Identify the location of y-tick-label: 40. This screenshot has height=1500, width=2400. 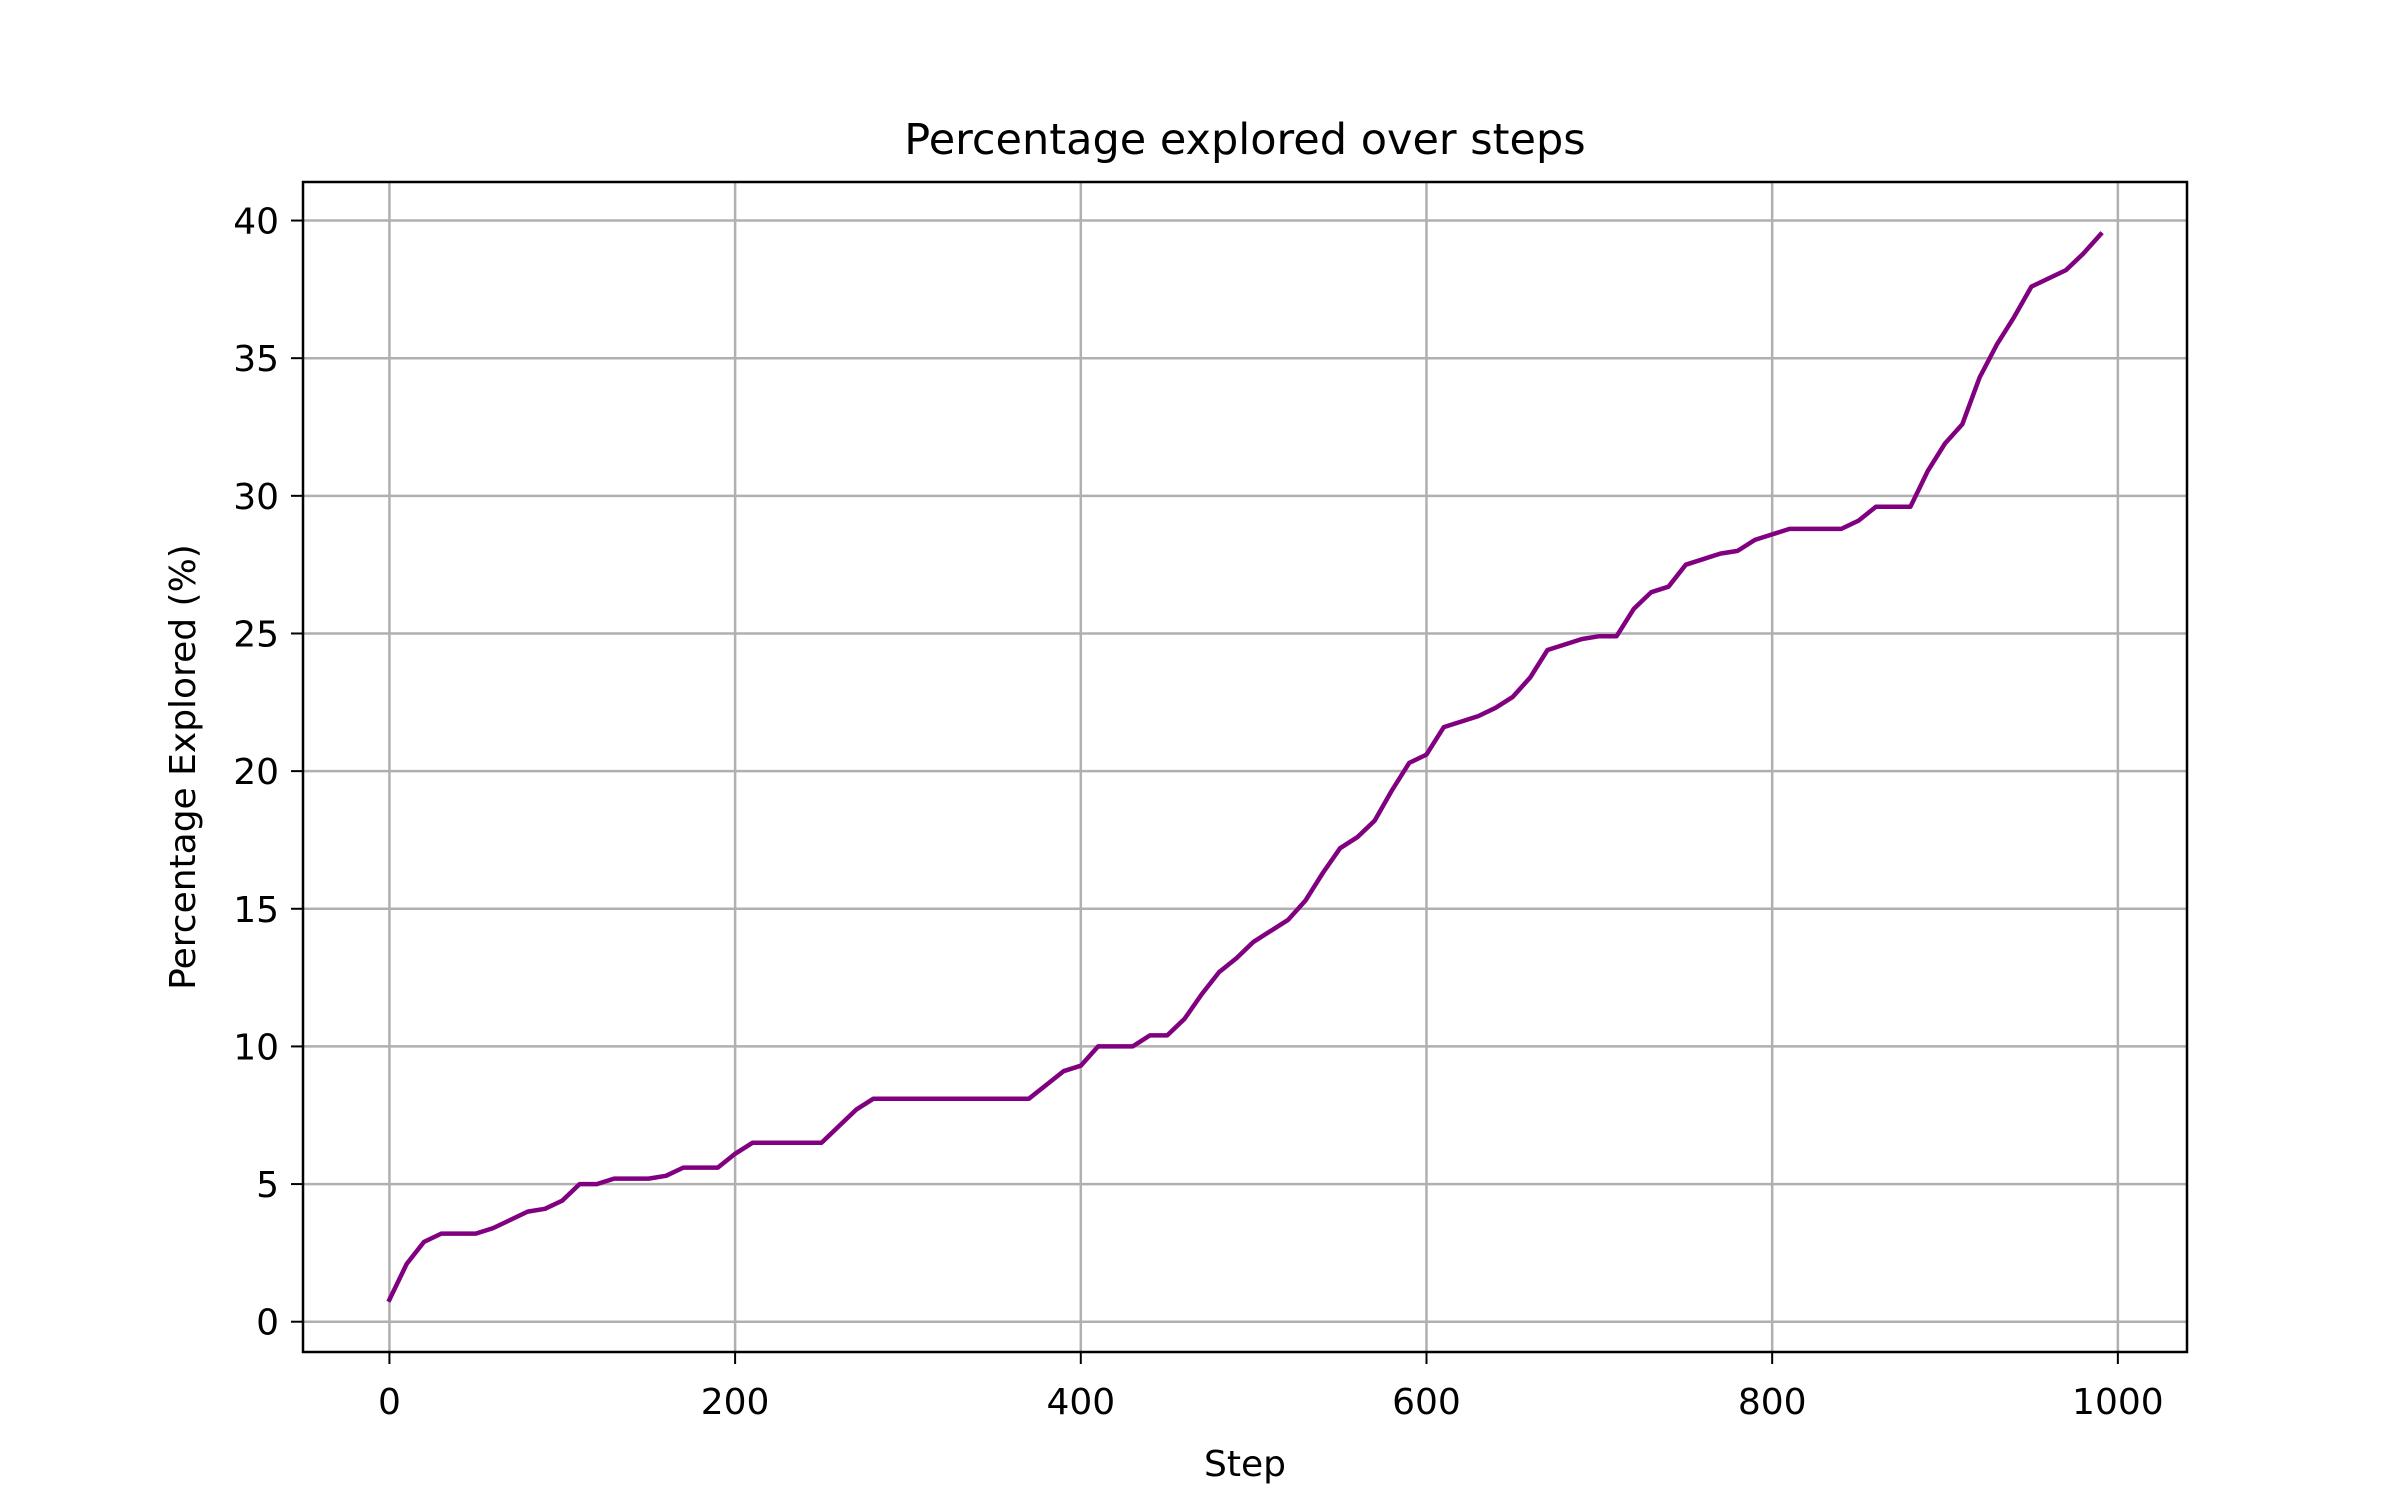
(256, 222).